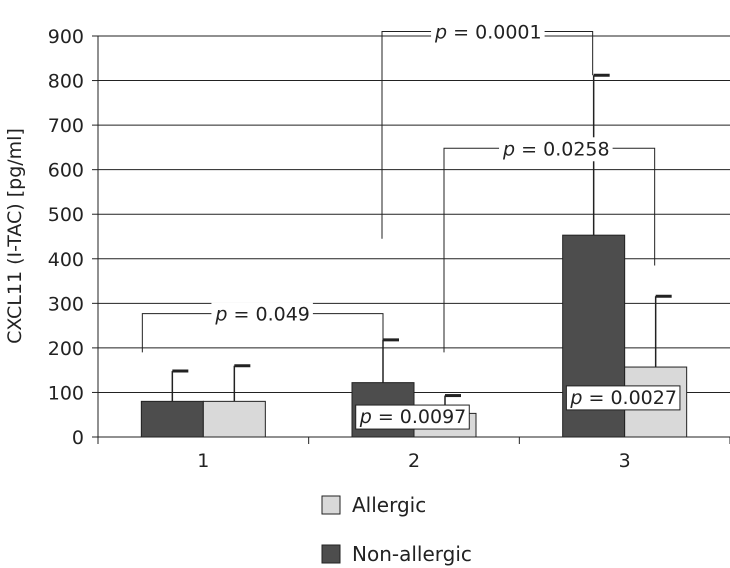  What do you see at coordinates (331, 554) in the screenshot?
I see `legend-swatch-non-allergic` at bounding box center [331, 554].